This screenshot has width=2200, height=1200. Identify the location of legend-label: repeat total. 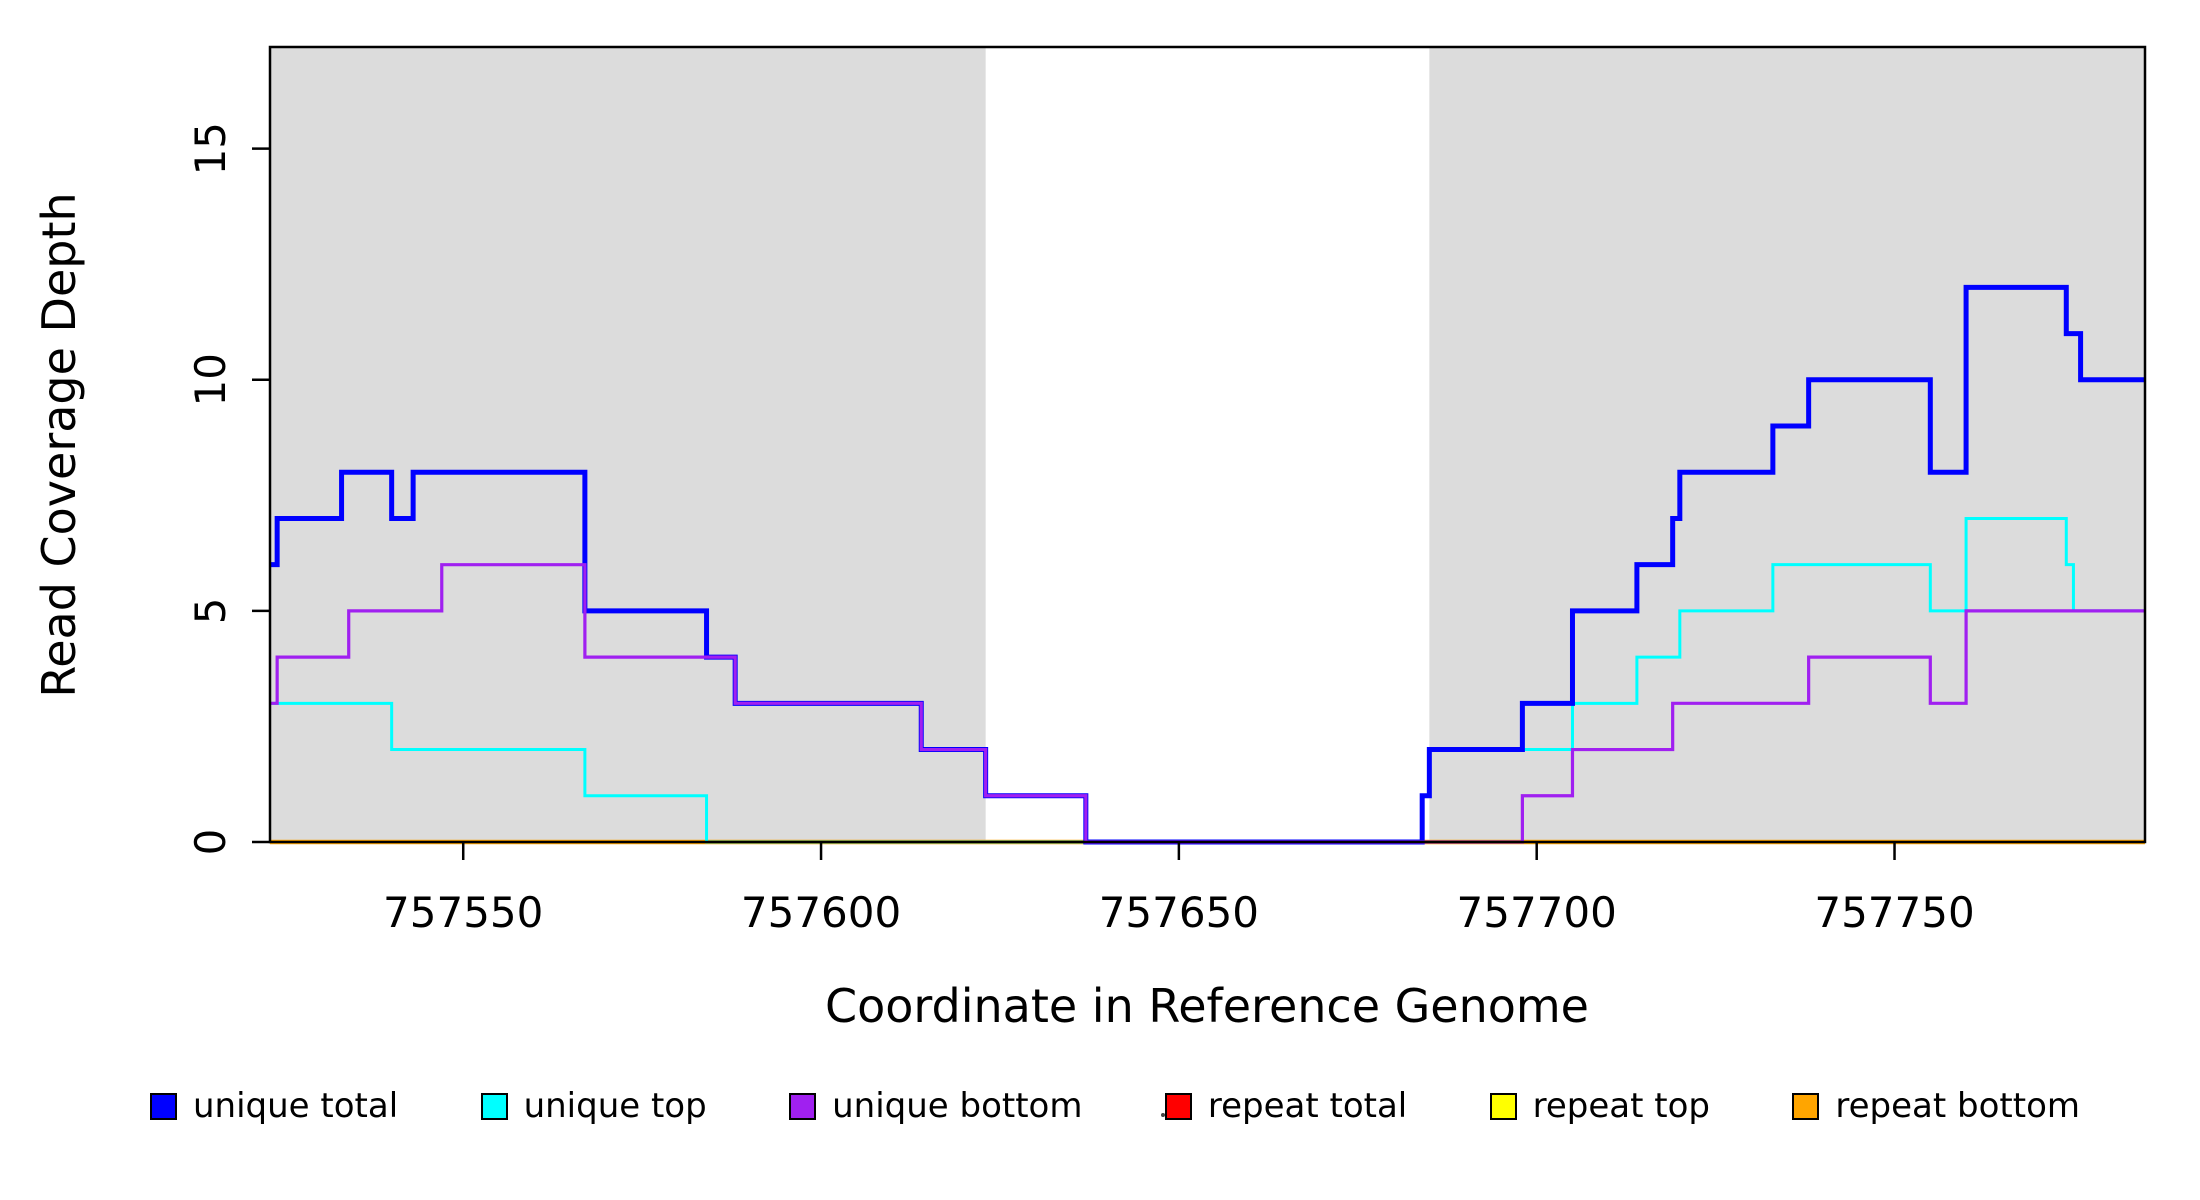
(1307, 1106).